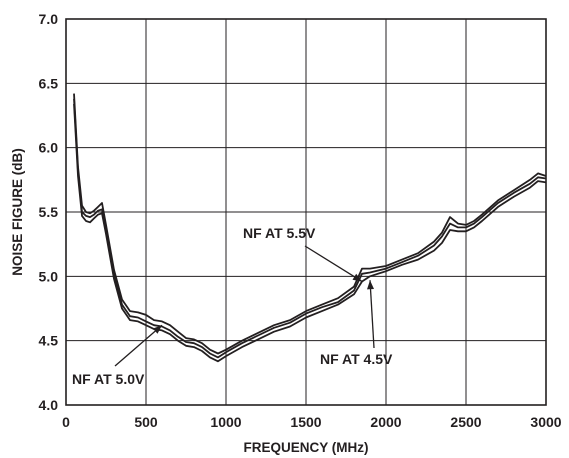  Describe the element at coordinates (49, 276) in the screenshot. I see `y-tick-label: 5.0` at that location.